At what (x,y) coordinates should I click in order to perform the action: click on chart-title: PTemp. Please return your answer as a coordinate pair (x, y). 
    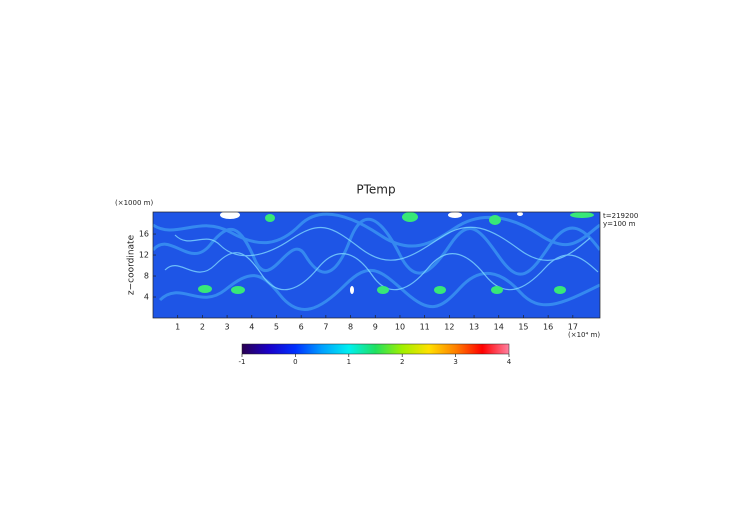
    Looking at the image, I should click on (375, 190).